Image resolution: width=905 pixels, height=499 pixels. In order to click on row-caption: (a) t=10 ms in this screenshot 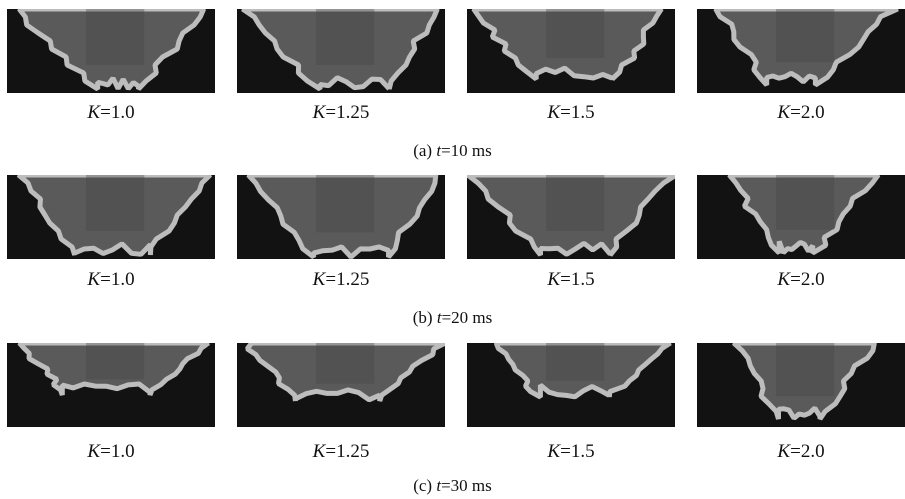, I will do `click(452, 150)`.